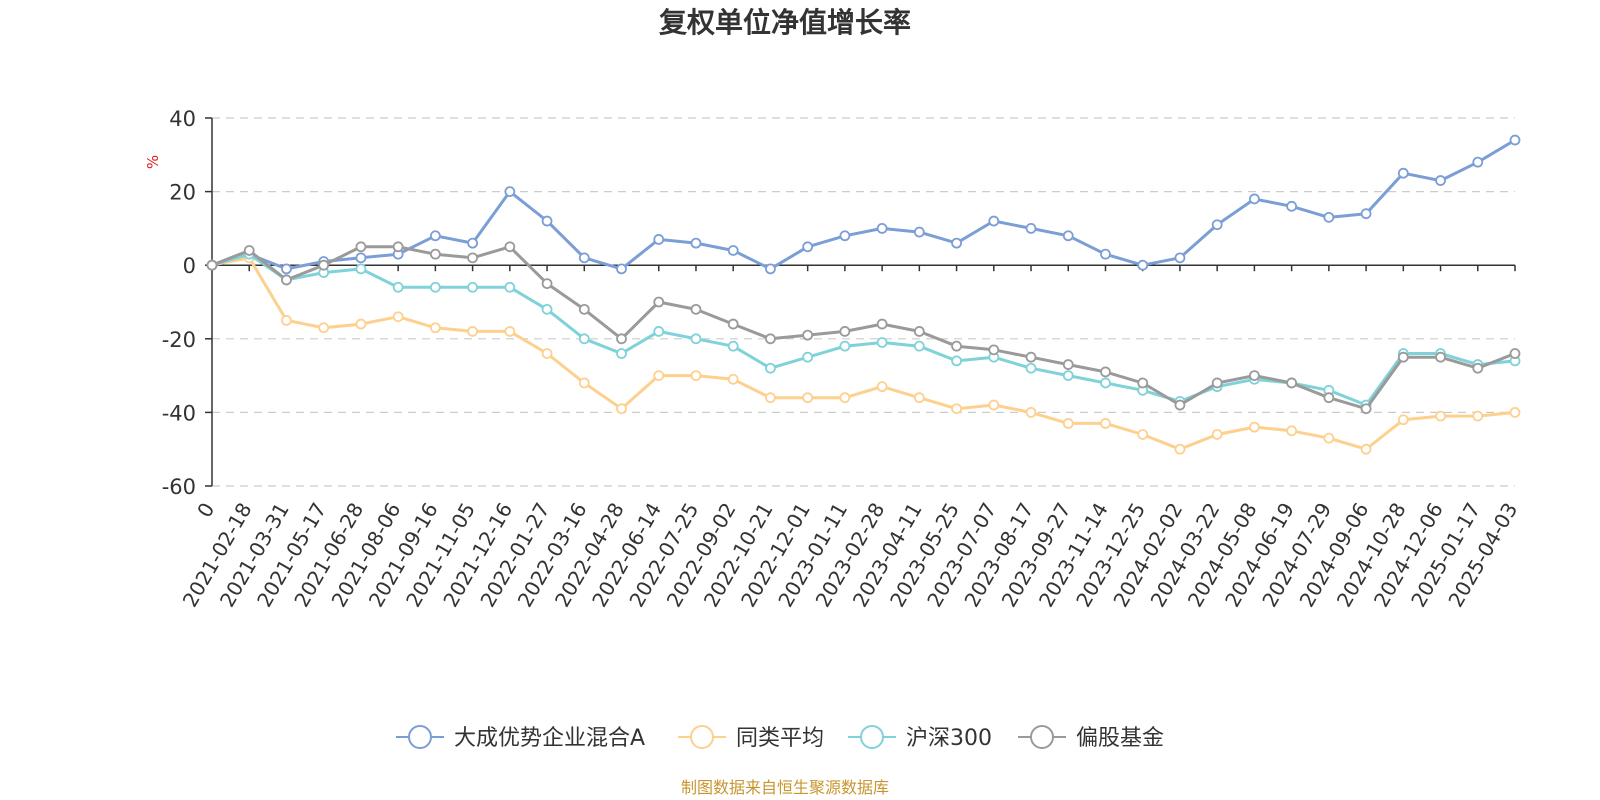 This screenshot has width=1600, height=800. Describe the element at coordinates (780, 738) in the screenshot. I see `legend-label: 同类平均` at that location.